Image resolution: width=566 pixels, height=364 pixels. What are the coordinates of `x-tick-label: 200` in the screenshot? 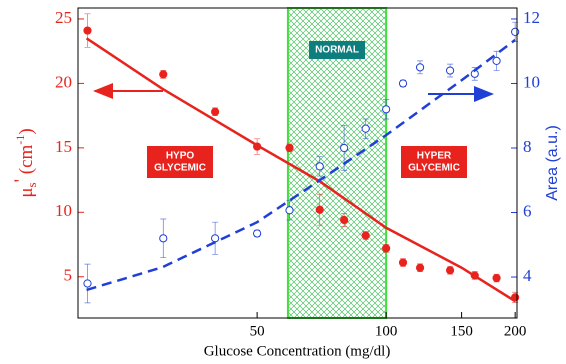 It's located at (515, 331).